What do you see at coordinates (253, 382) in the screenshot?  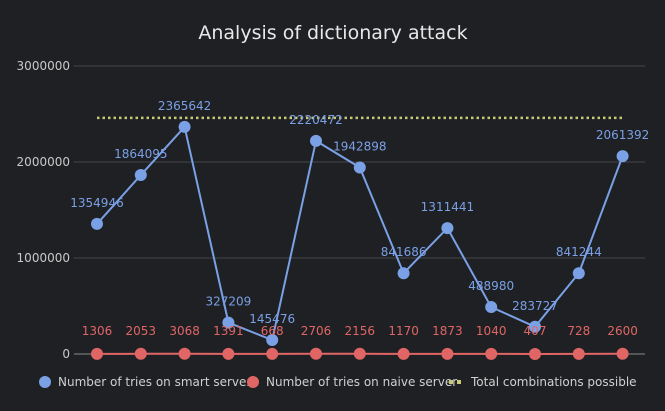 I see `legend-swatch-naive` at bounding box center [253, 382].